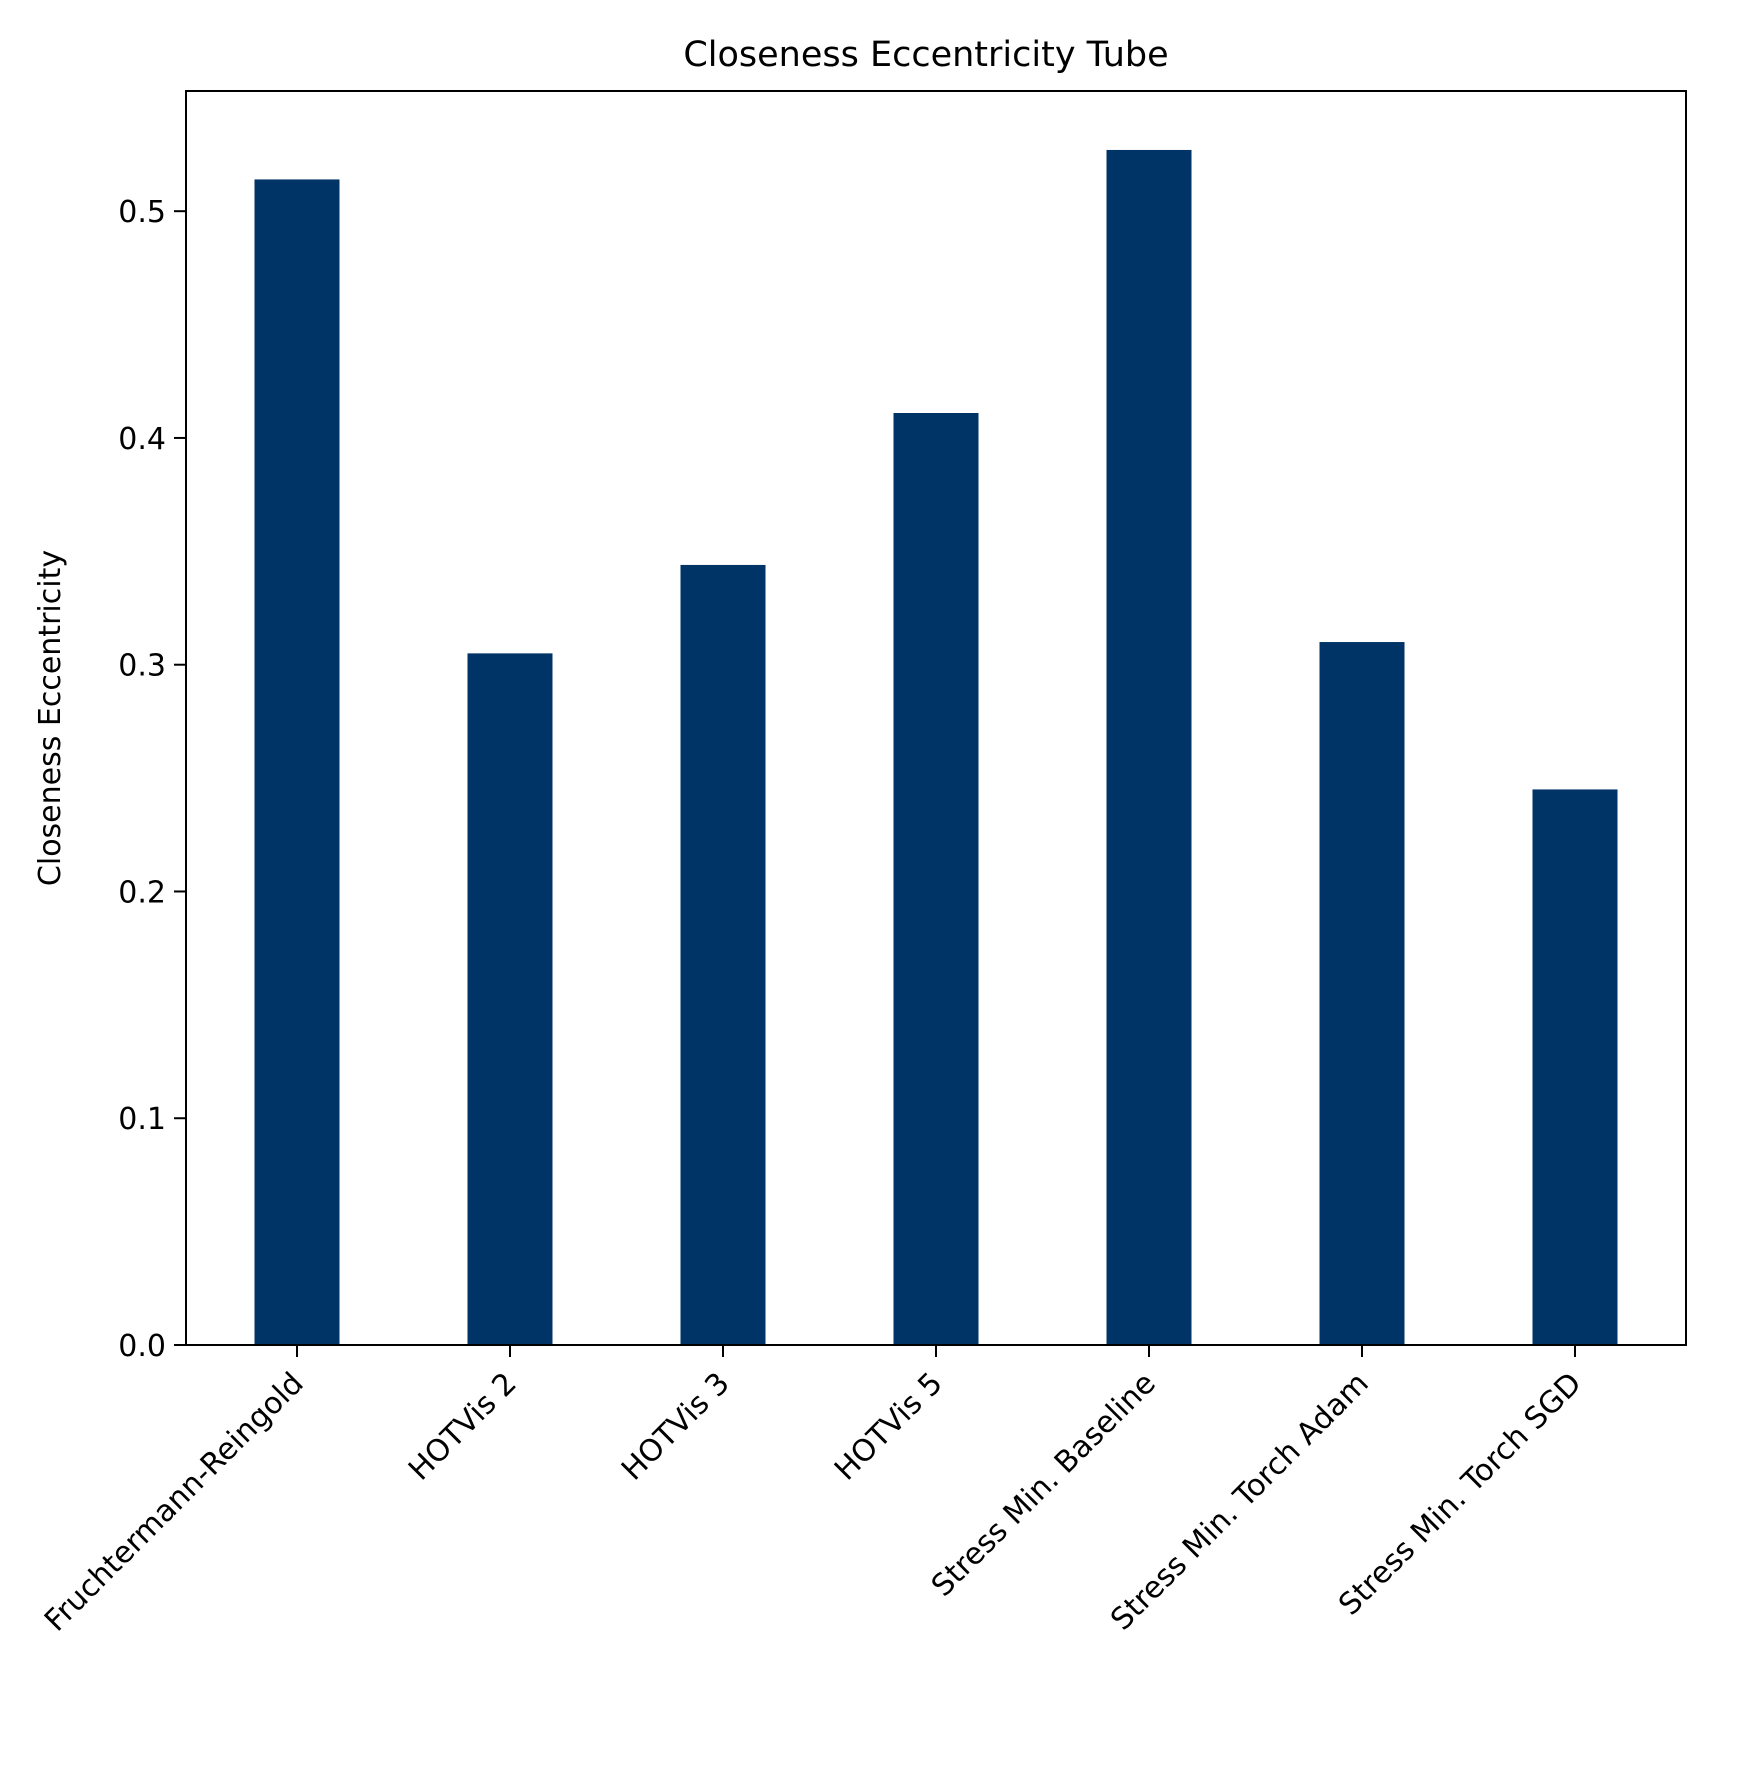 The width and height of the screenshot is (1764, 1765). What do you see at coordinates (1044, 1485) in the screenshot?
I see `x-tick-label-5: Stress Min. Baseline` at bounding box center [1044, 1485].